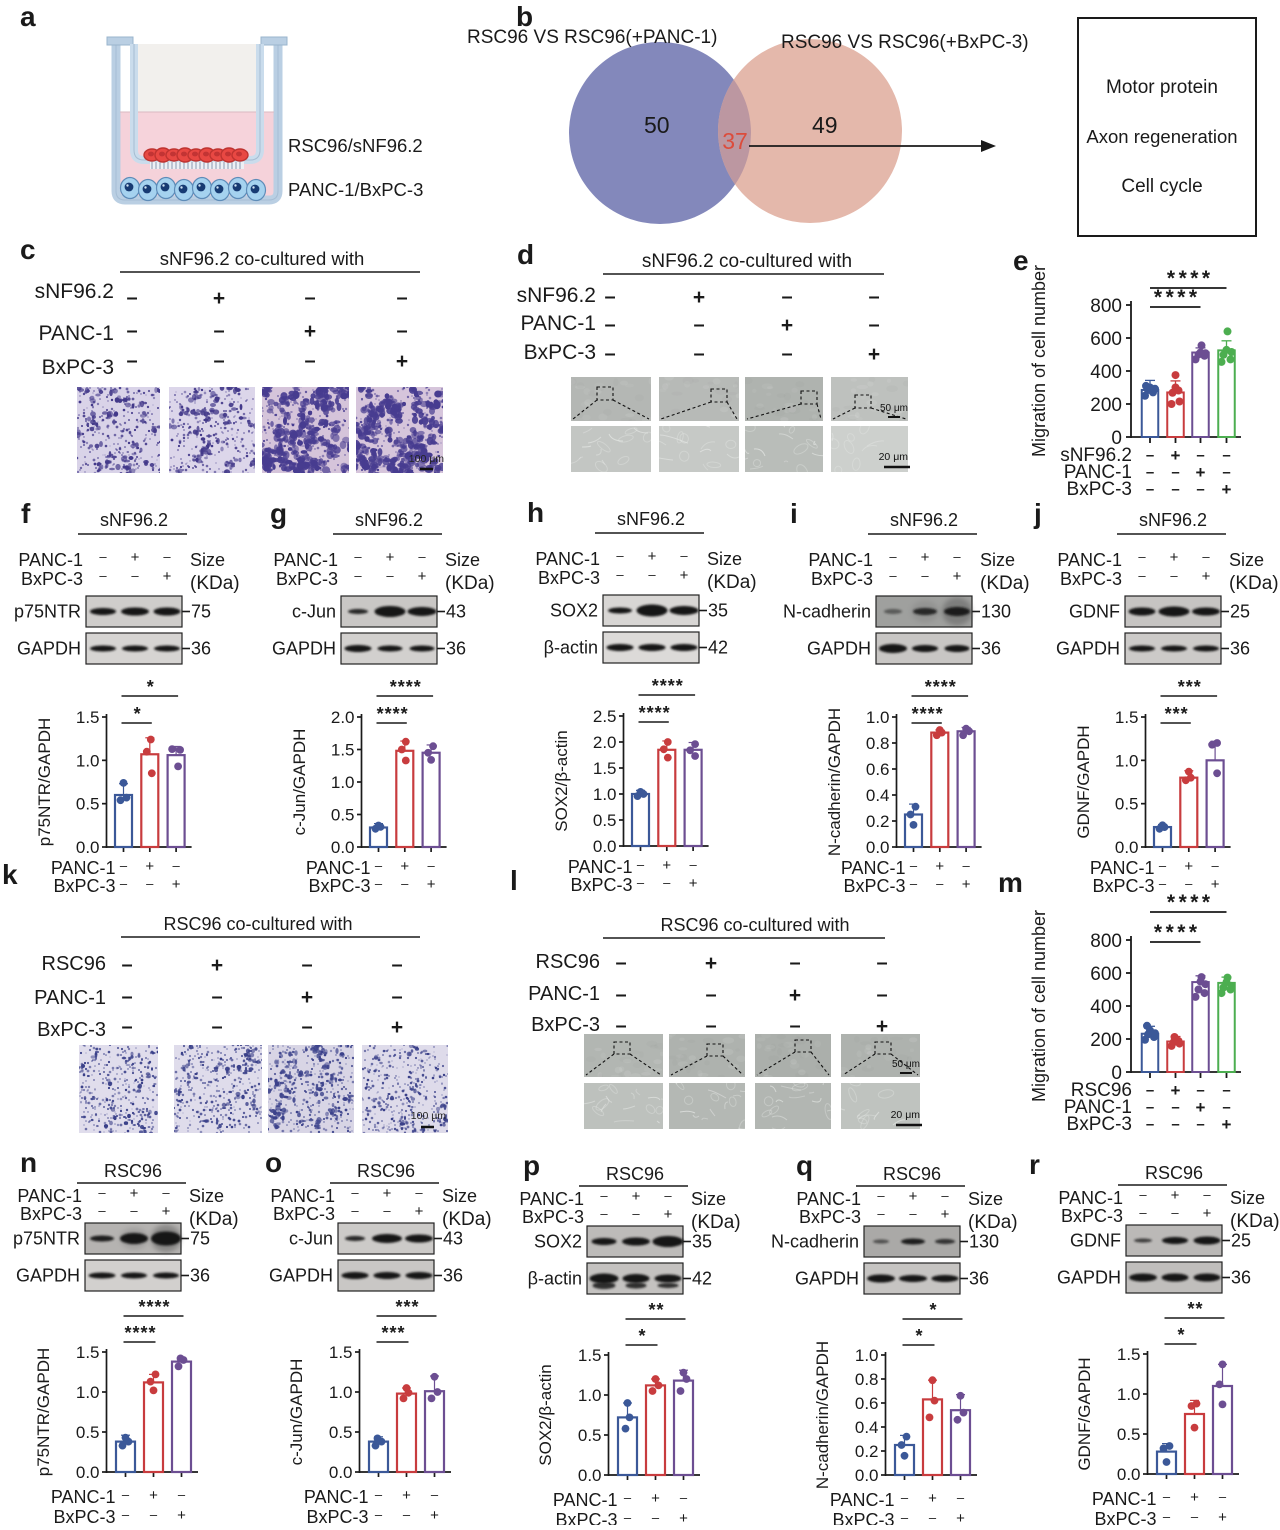 This screenshot has width=1280, height=1530. What do you see at coordinates (46, 1239) in the screenshot?
I see `svg-text: p75NTR` at bounding box center [46, 1239].